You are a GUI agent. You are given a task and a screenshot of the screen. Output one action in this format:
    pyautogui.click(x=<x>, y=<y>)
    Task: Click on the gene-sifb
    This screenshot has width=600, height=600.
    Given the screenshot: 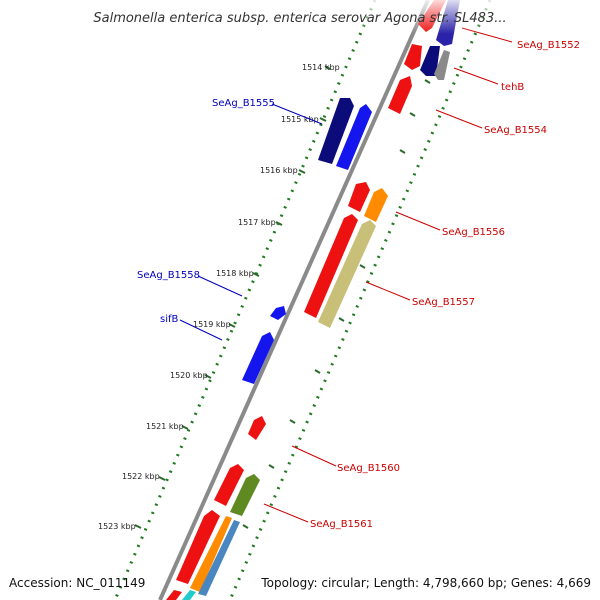 What is the action you would take?
    pyautogui.click(x=258, y=358)
    